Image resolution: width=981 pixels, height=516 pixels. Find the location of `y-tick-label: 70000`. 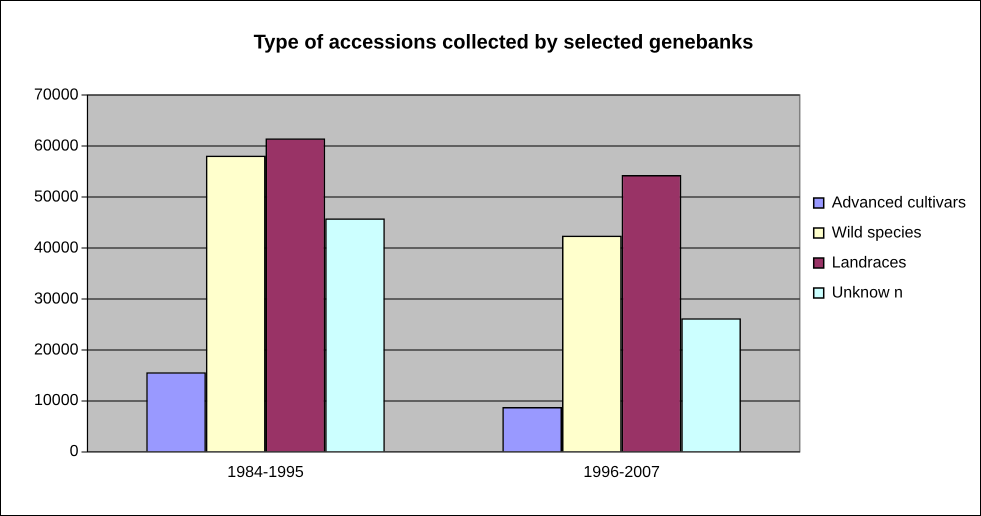

y-tick-label: 70000 is located at coordinates (56, 95).